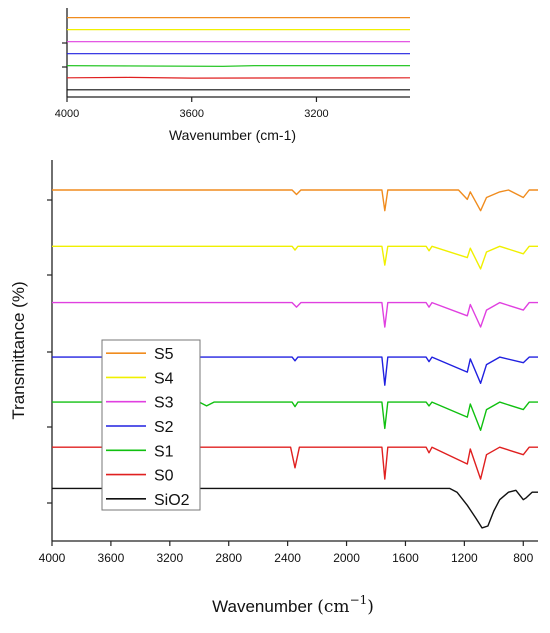 This screenshot has height=633, width=550. What do you see at coordinates (295, 371) in the screenshot?
I see `main-series-line-s2` at bounding box center [295, 371].